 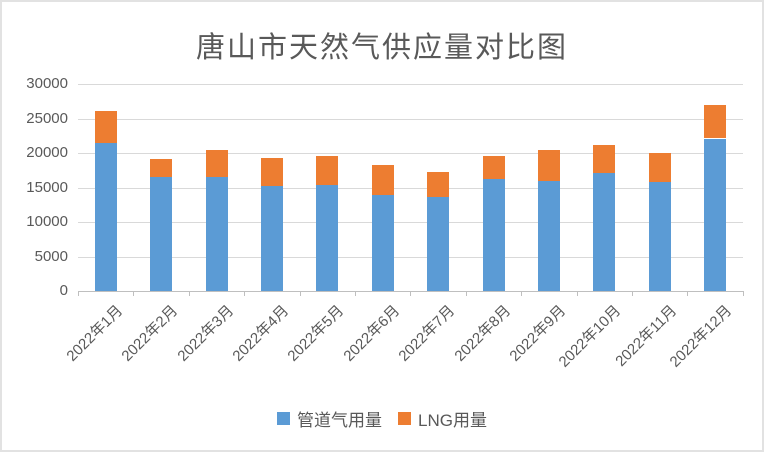 What do you see at coordinates (715, 122) in the screenshot?
I see `bar-lng-2022年12月` at bounding box center [715, 122].